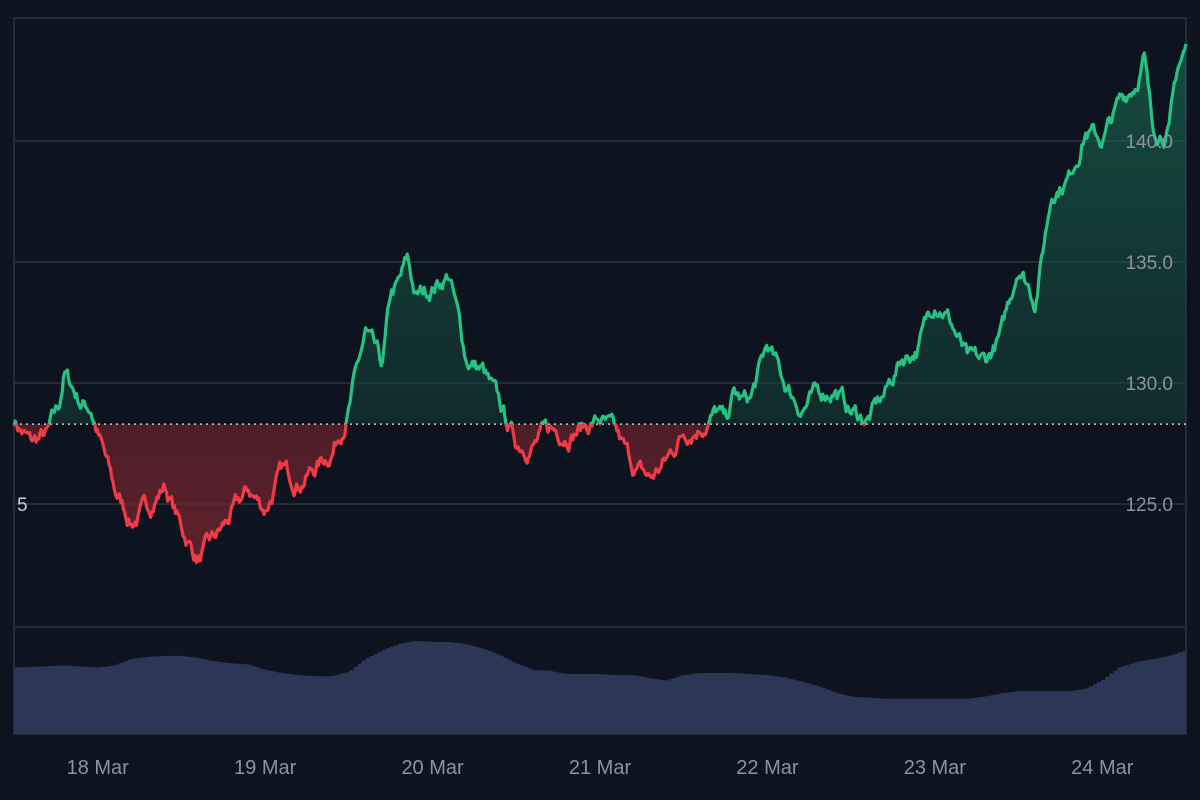  I want to click on y-tick-label: 140.0, so click(1149, 142).